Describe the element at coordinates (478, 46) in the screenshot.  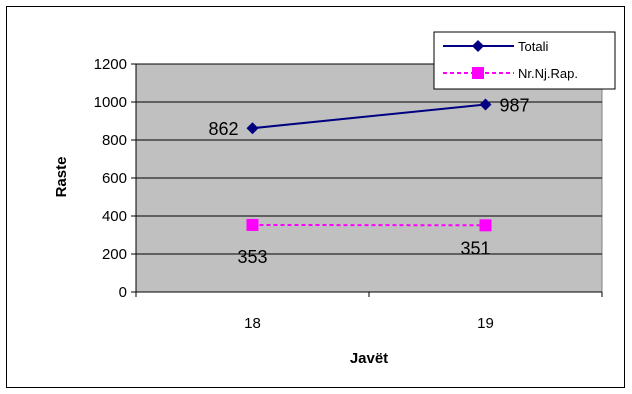
I see `legend-marker-totali` at that location.